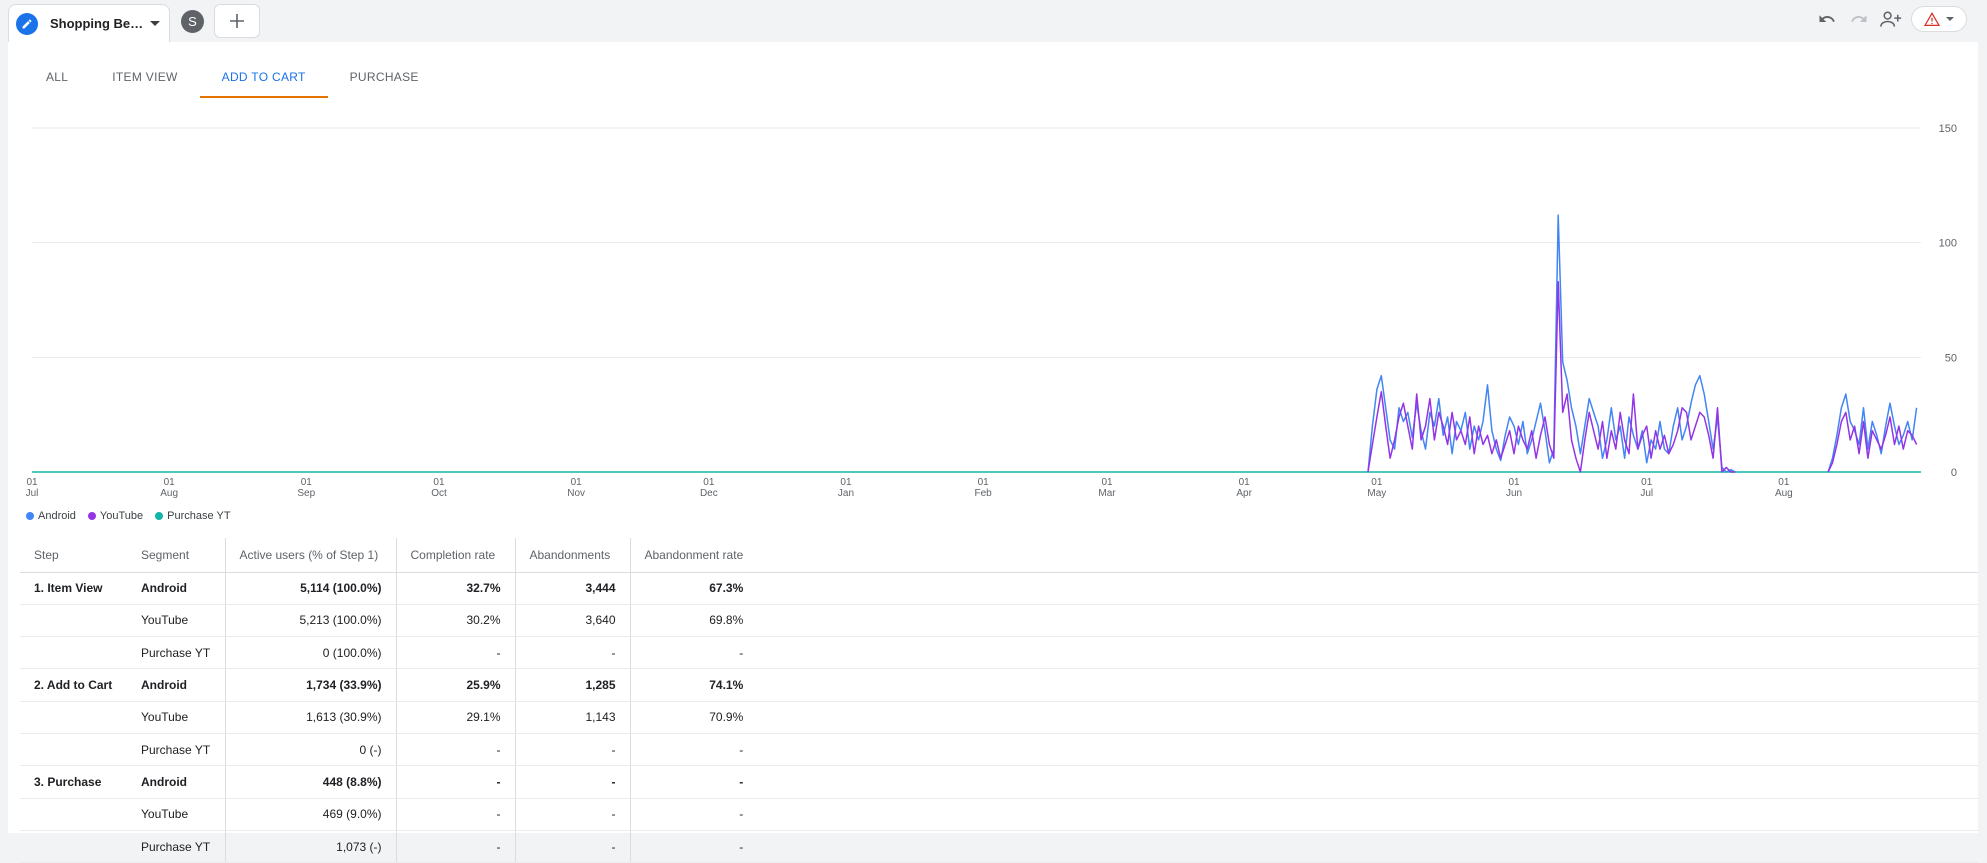  I want to click on segment-avatar: S, so click(192, 21).